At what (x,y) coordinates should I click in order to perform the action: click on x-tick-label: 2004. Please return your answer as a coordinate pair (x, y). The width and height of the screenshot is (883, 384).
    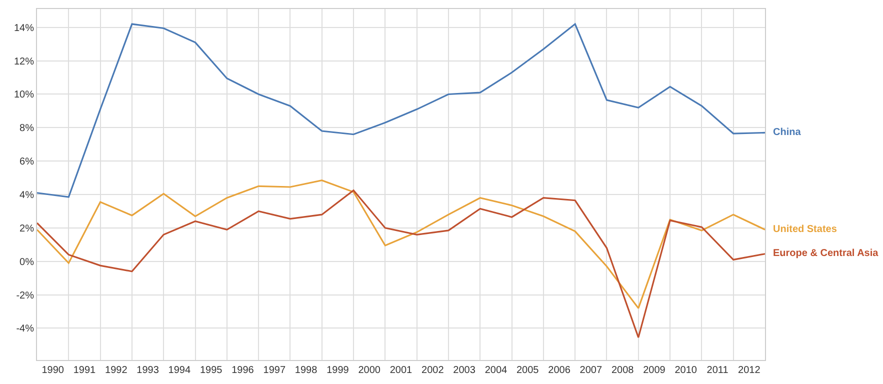
    Looking at the image, I should click on (496, 370).